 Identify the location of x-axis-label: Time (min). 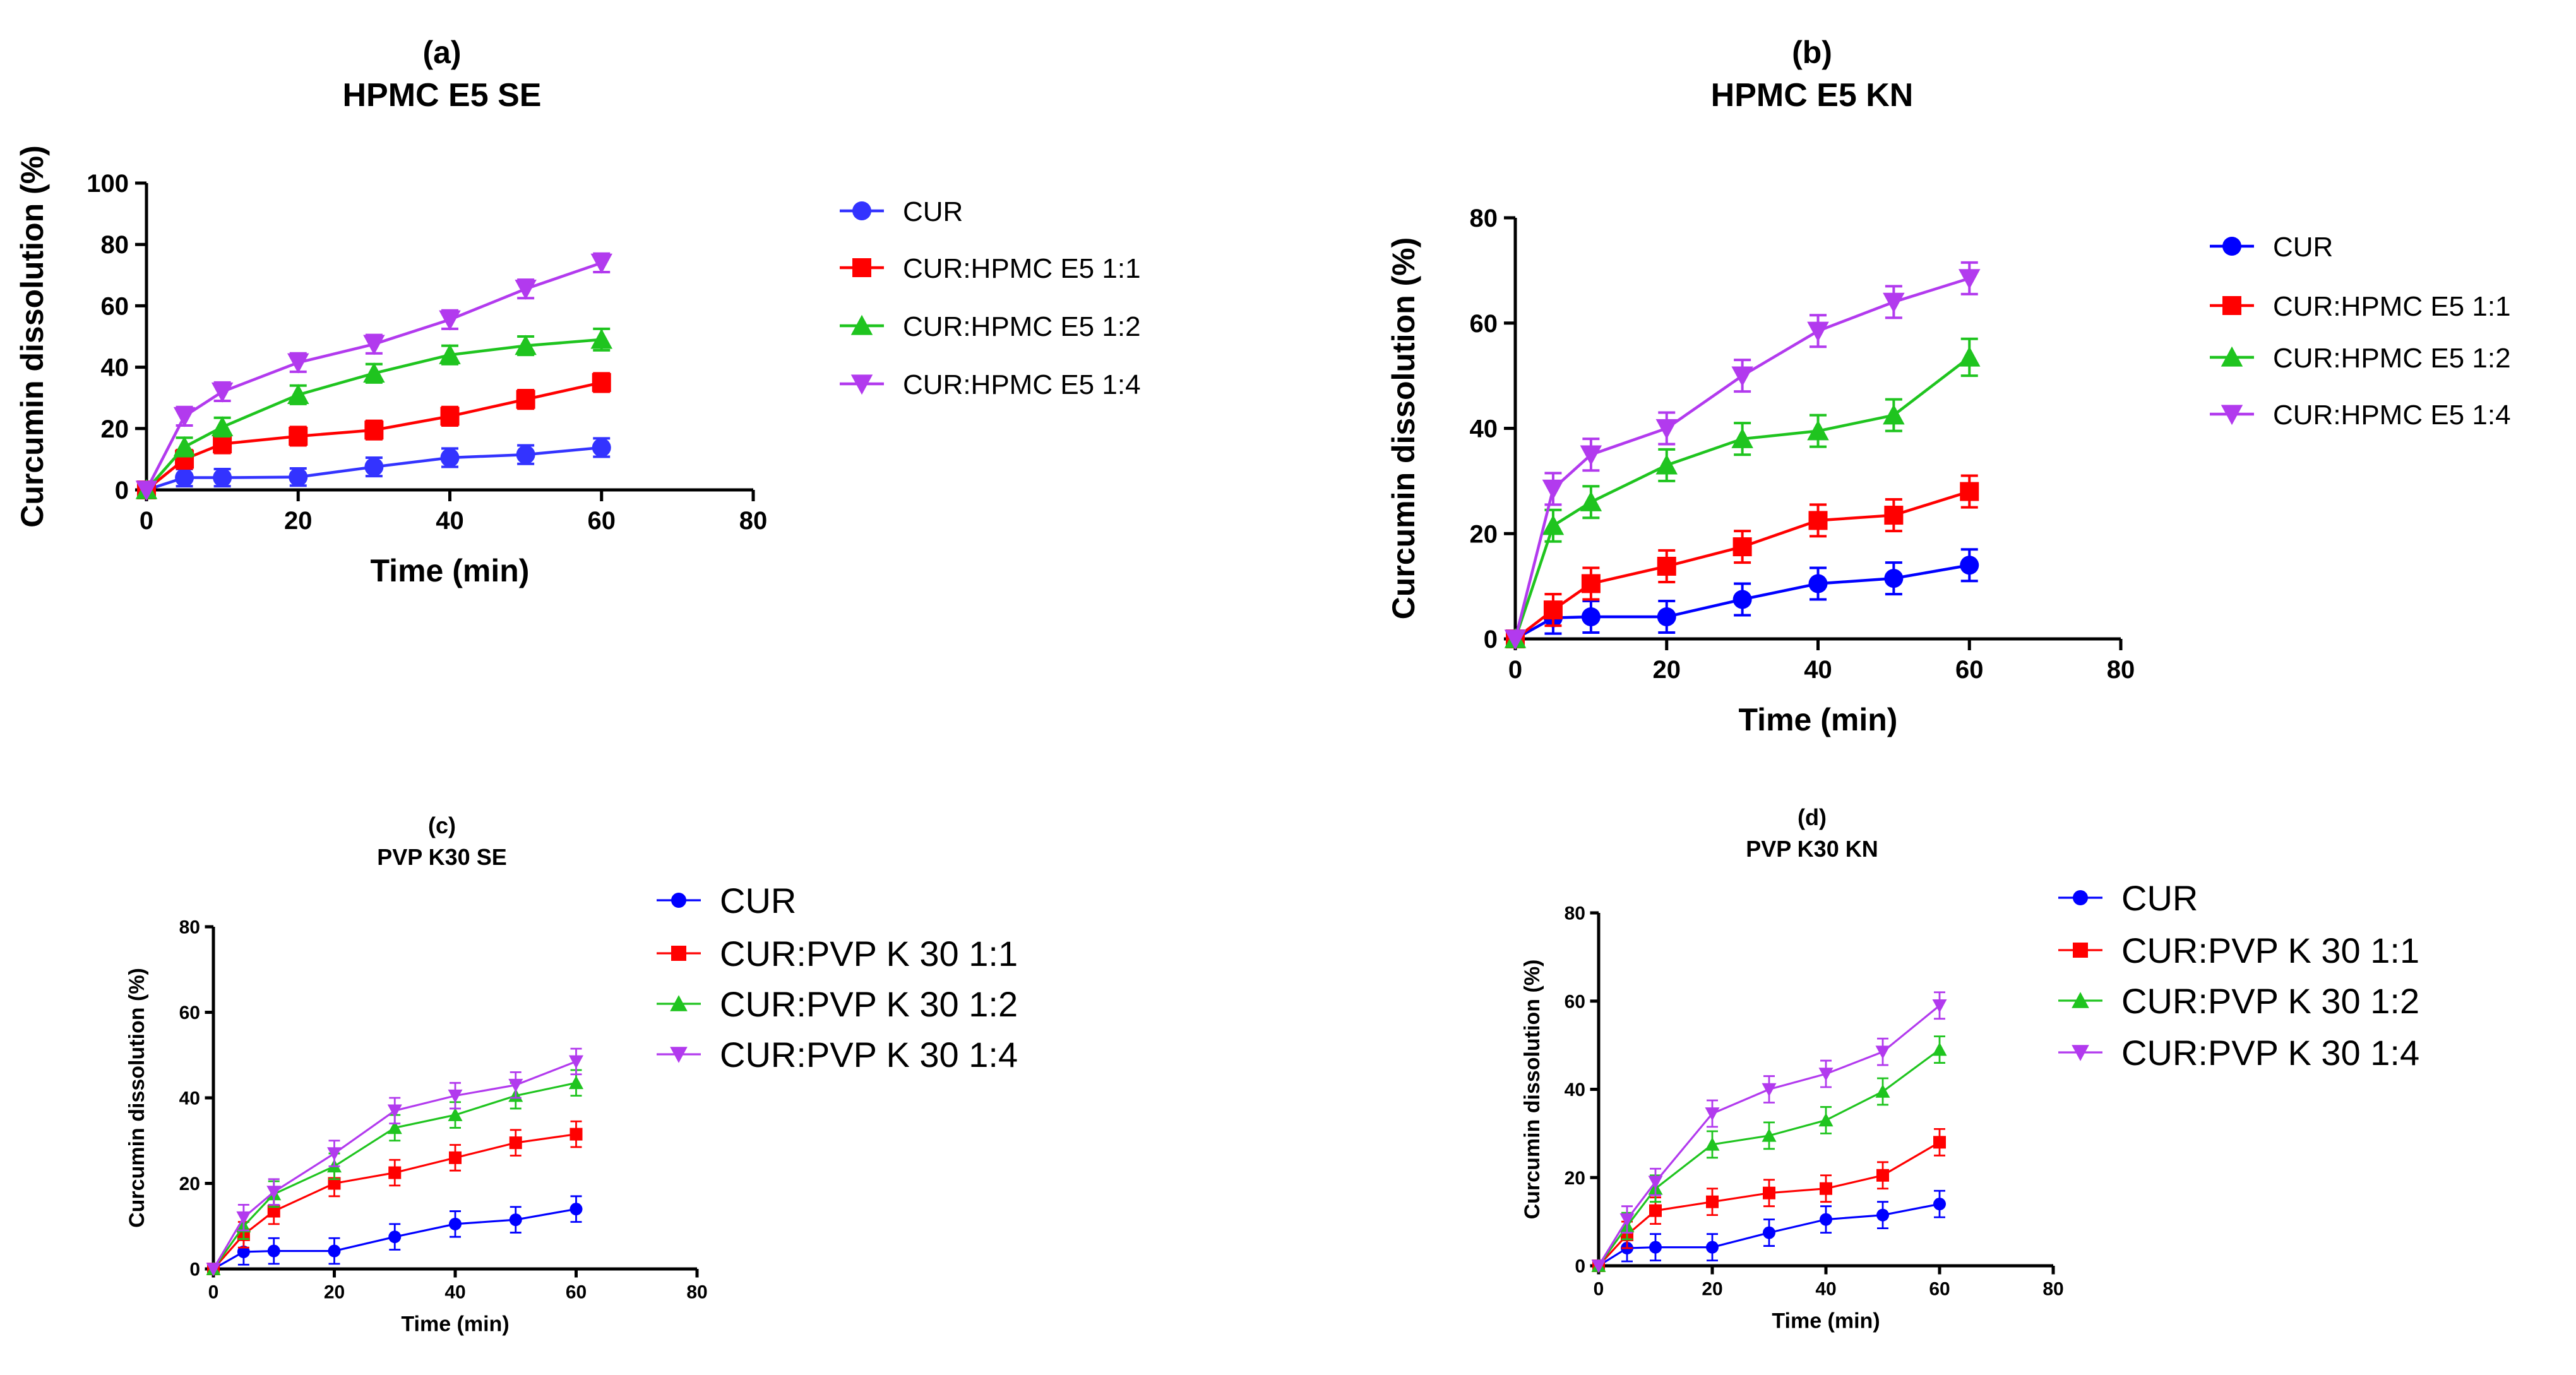
(1818, 719).